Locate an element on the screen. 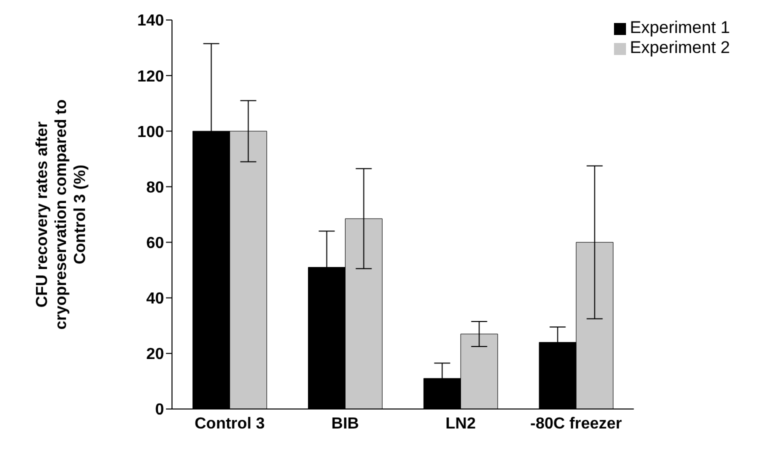  x-tick-label: BIB is located at coordinates (345, 423).